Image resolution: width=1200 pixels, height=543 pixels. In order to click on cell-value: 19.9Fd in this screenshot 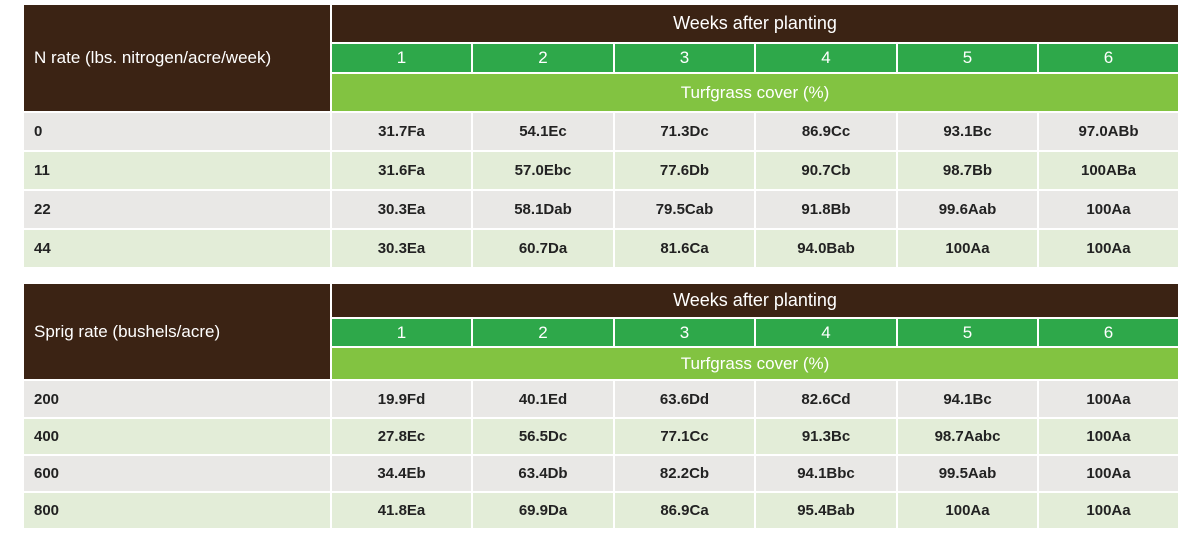, I will do `click(401, 399)`.